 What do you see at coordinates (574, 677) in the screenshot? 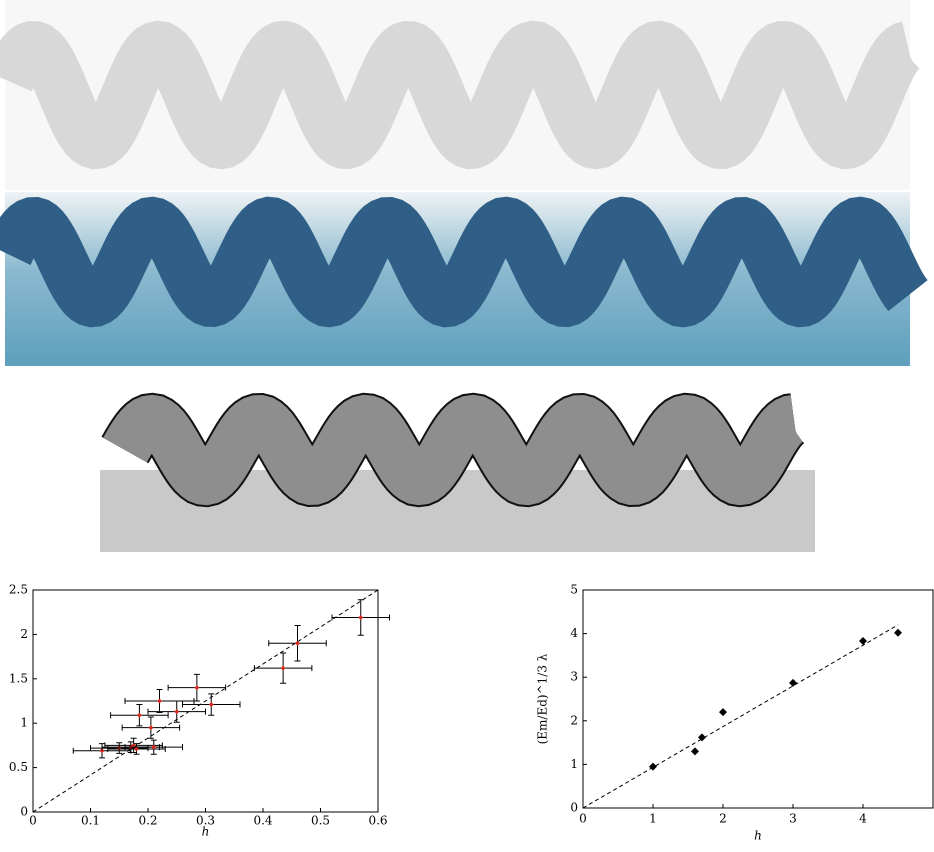
I see `y-tick-label: 3` at bounding box center [574, 677].